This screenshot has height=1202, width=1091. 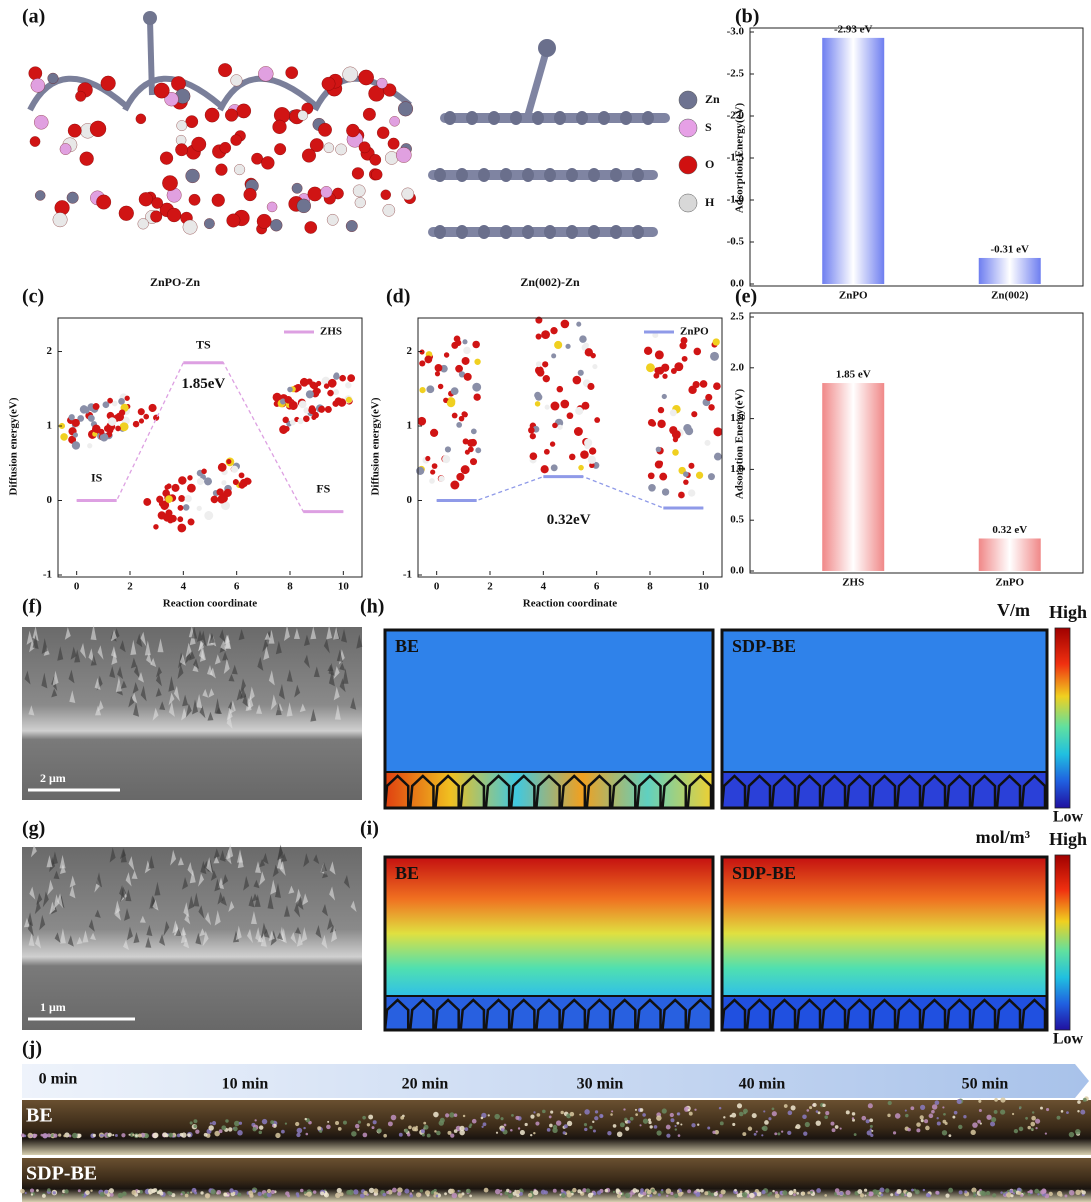 What do you see at coordinates (853, 477) in the screenshot?
I see `bar` at bounding box center [853, 477].